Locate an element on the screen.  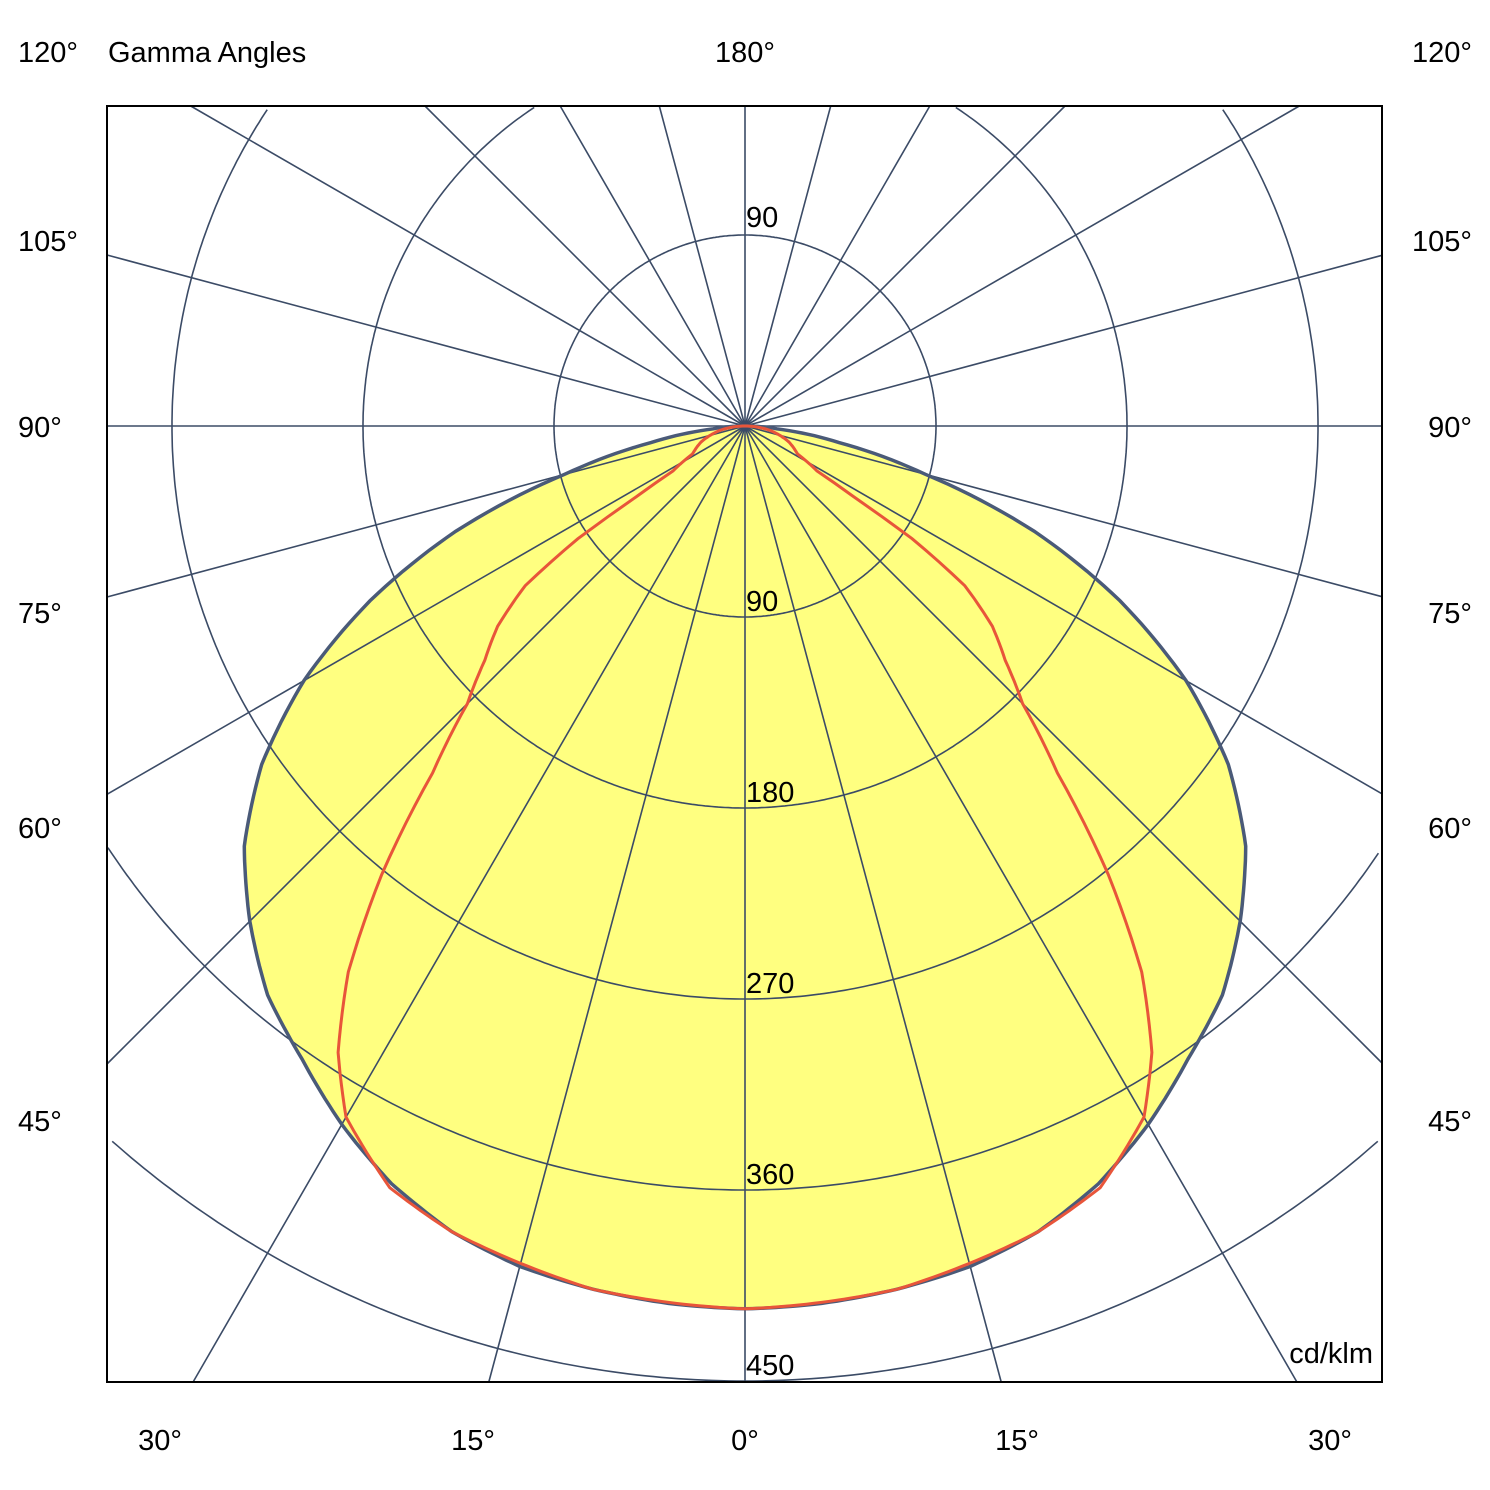
angle-label-right: 45° is located at coordinates (1450, 1122).